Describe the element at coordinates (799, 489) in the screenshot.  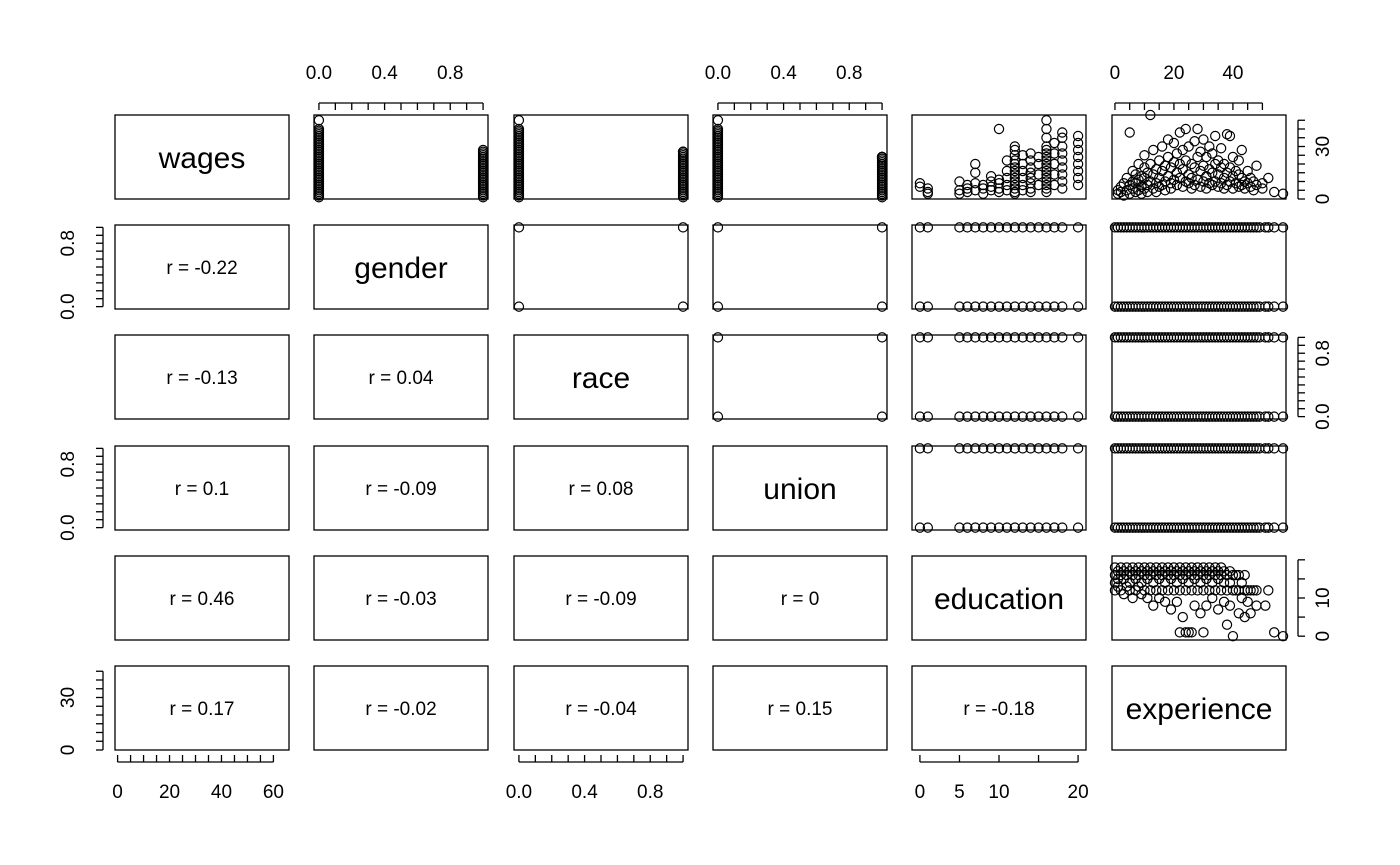
I see `diagonal-label-union: union` at that location.